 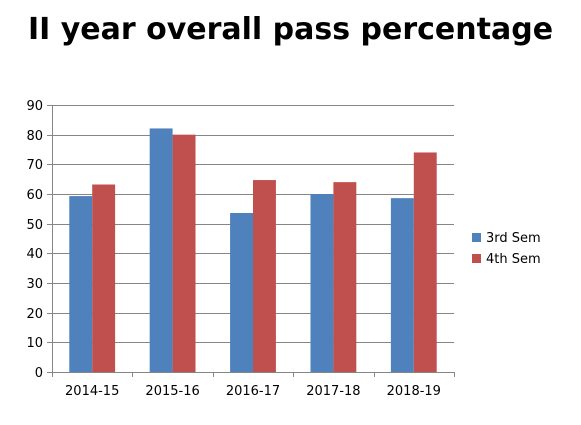 What do you see at coordinates (172, 391) in the screenshot?
I see `x-tick-label: 2015-16` at bounding box center [172, 391].